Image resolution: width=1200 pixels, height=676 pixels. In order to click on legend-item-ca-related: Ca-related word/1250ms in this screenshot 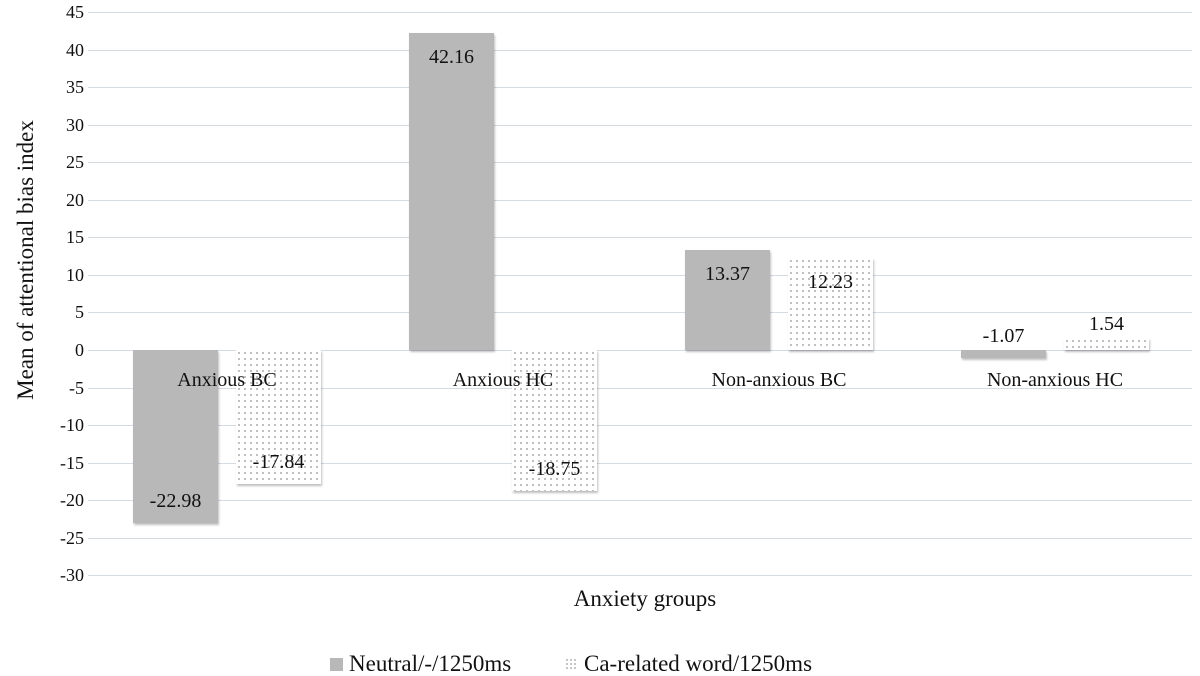, I will do `click(688, 664)`.